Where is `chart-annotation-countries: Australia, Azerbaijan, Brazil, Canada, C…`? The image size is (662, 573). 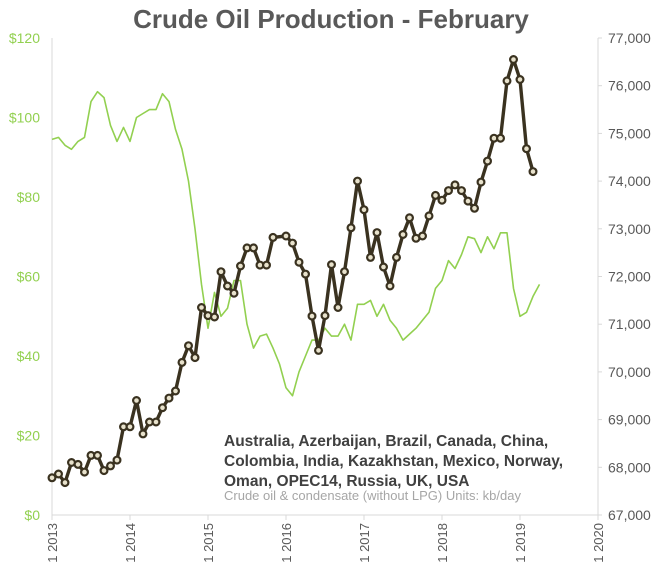
chart-annotation-countries: Australia, Azerbaijan, Brazil, Canada, C… is located at coordinates (394, 461).